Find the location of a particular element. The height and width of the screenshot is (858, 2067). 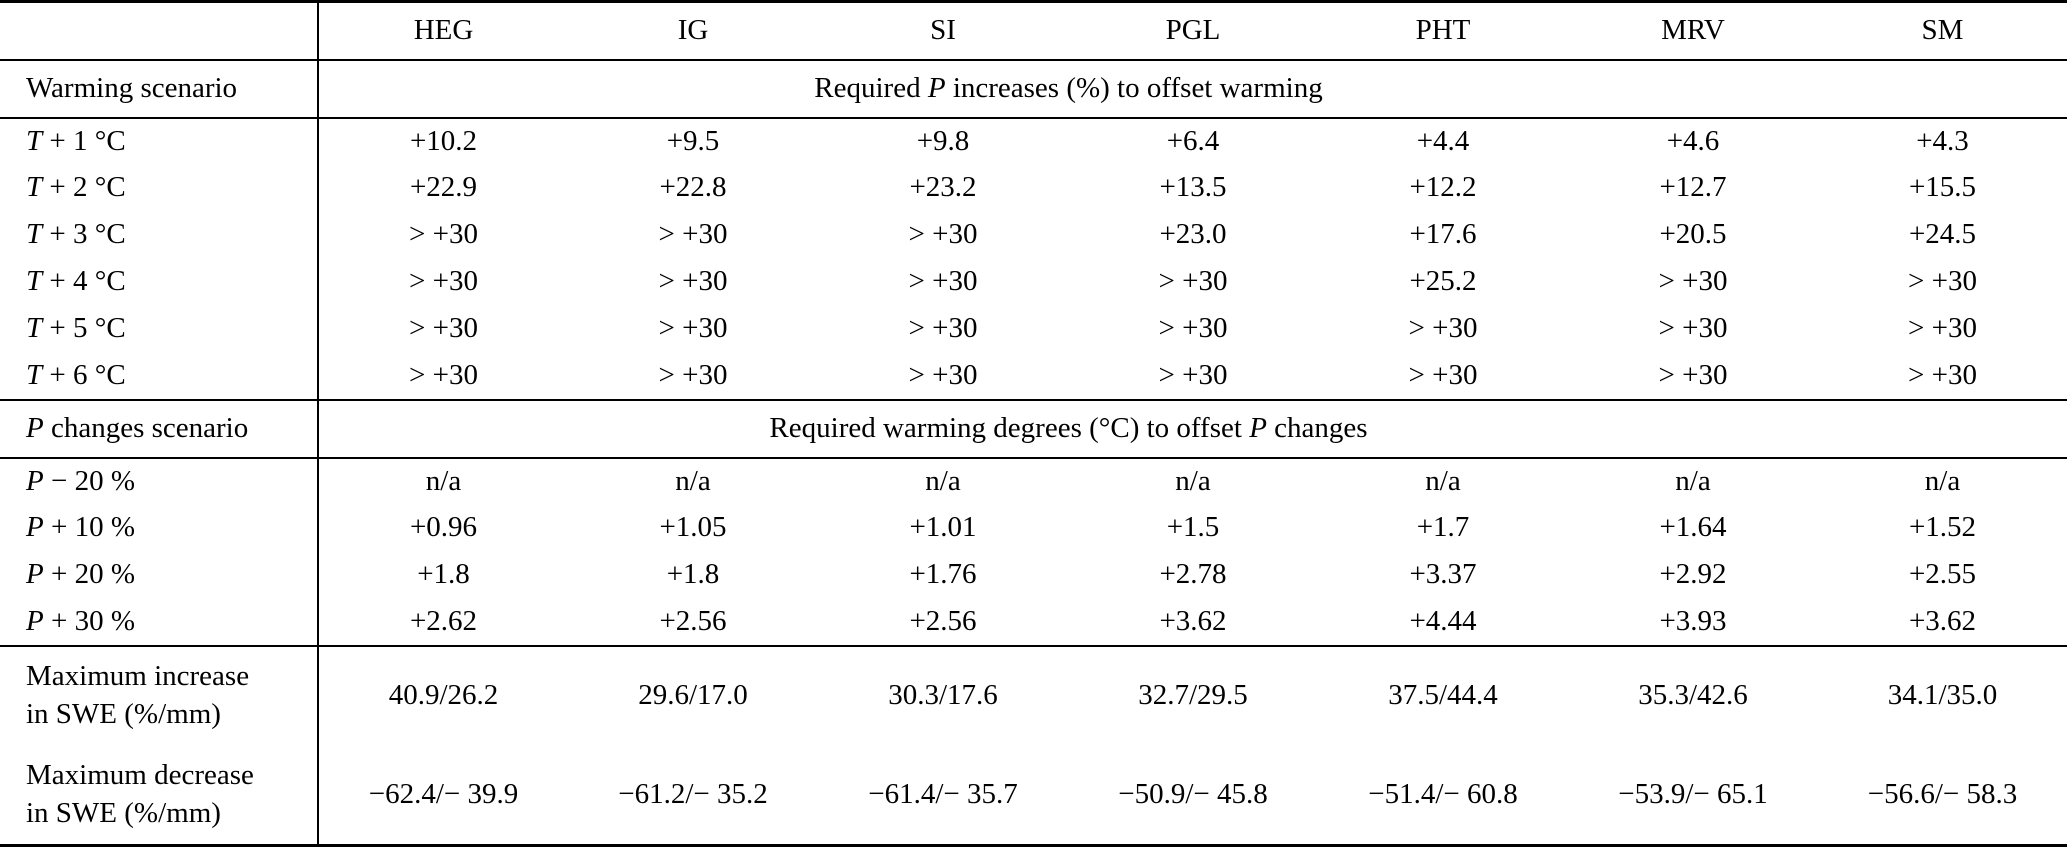

label-line1: Maximum increase is located at coordinates (138, 676).